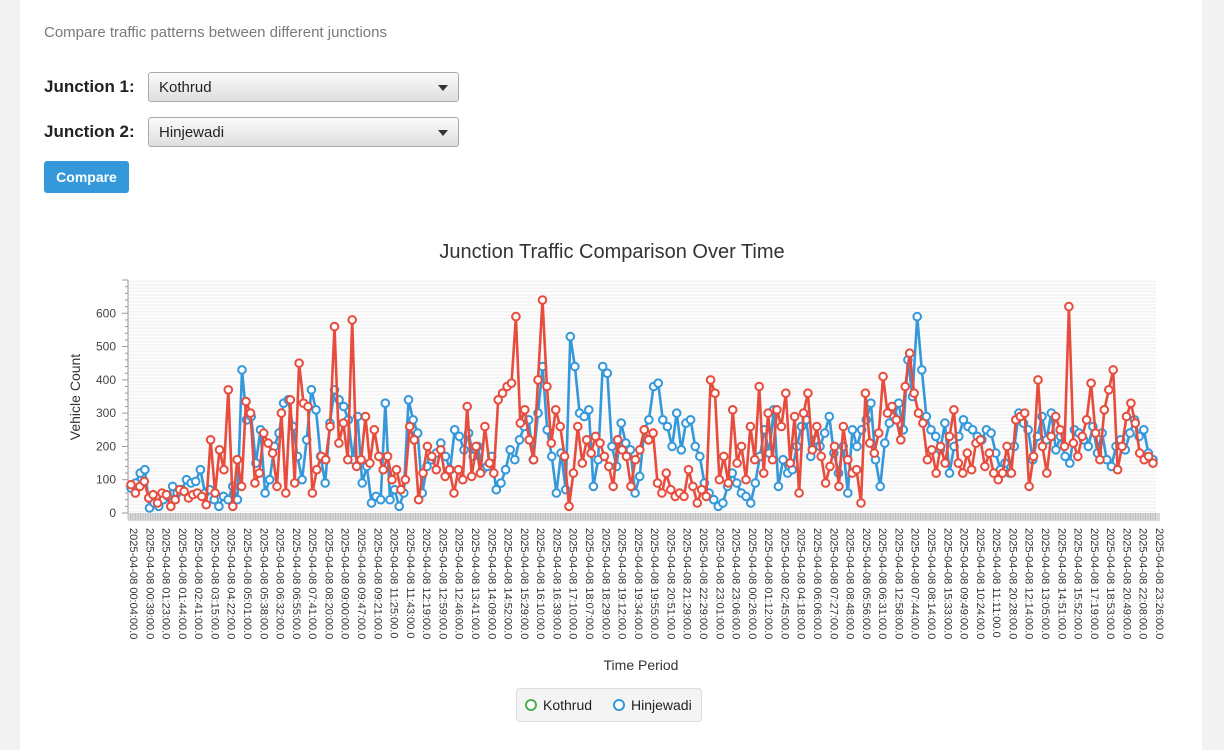 The width and height of the screenshot is (1224, 750). I want to click on x-tick-label: 2025-04-08 13:41:00.0, so click(475, 583).